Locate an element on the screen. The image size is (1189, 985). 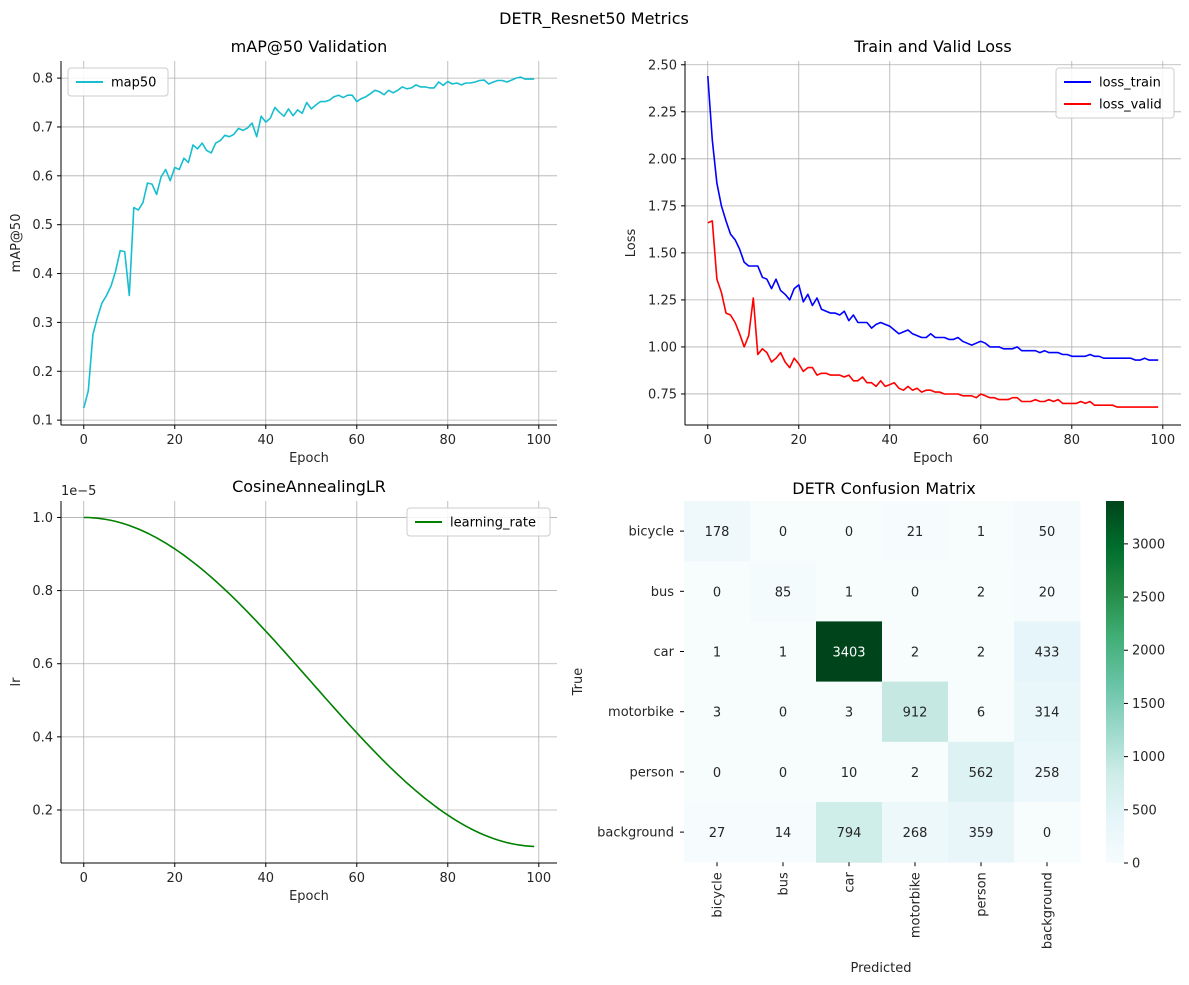
y-tick-label: 0.1 is located at coordinates (42, 421).